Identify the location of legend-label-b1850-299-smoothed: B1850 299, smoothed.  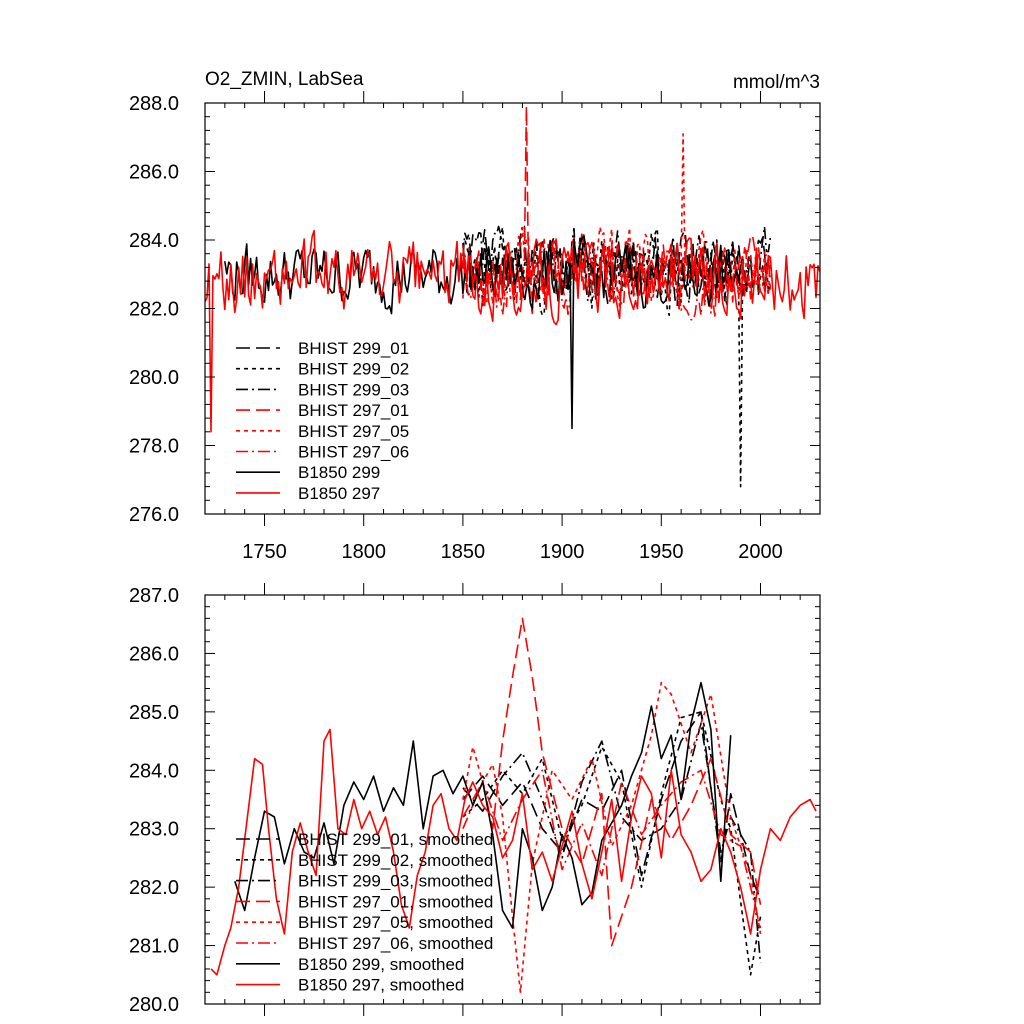
(381, 964).